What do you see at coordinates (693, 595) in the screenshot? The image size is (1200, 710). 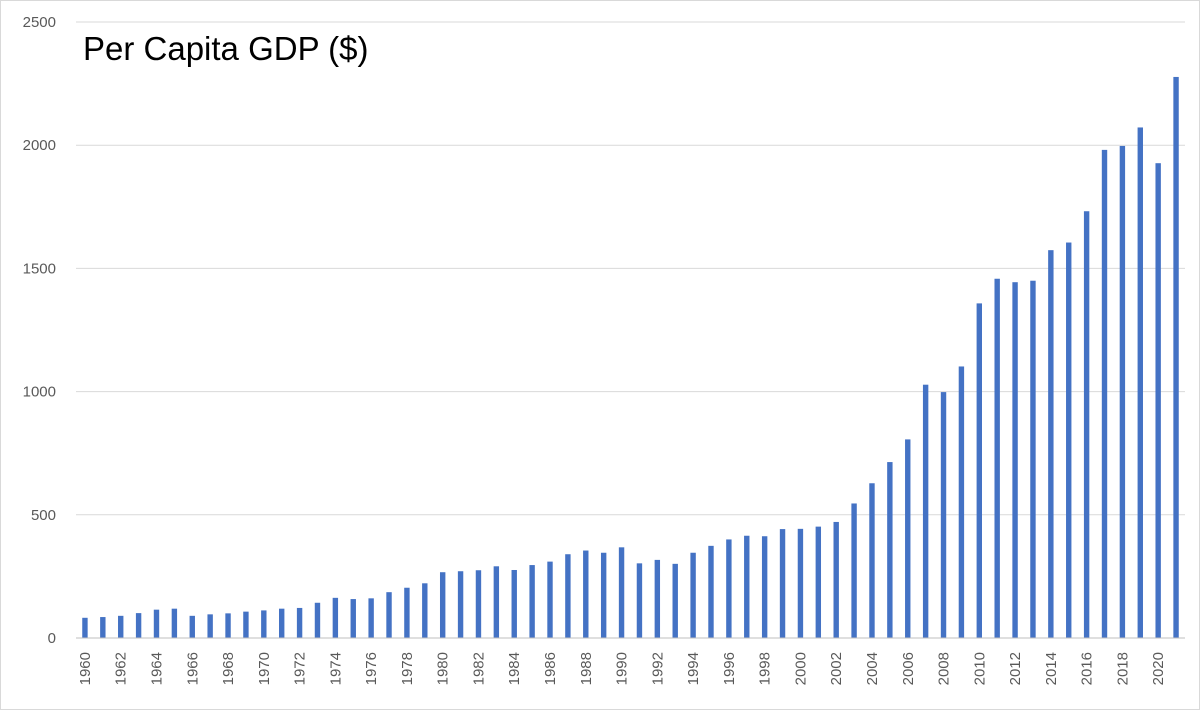 I see `bar-1994` at bounding box center [693, 595].